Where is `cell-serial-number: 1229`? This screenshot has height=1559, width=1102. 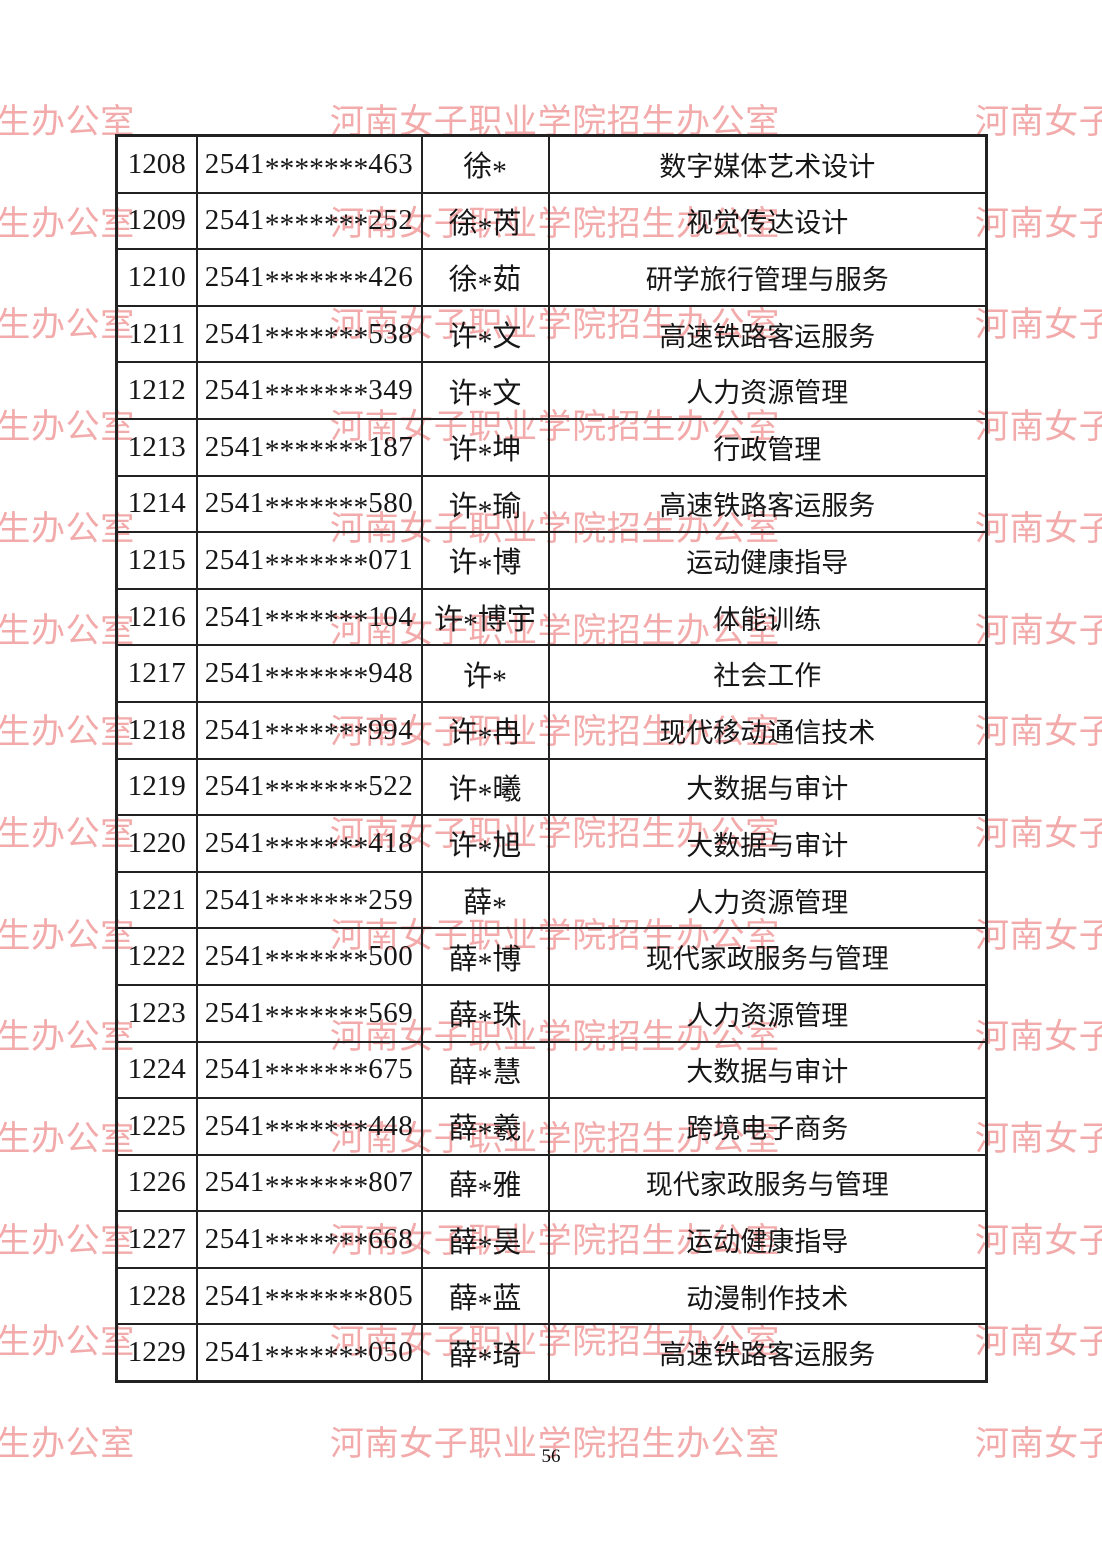
cell-serial-number: 1229 is located at coordinates (156, 1353).